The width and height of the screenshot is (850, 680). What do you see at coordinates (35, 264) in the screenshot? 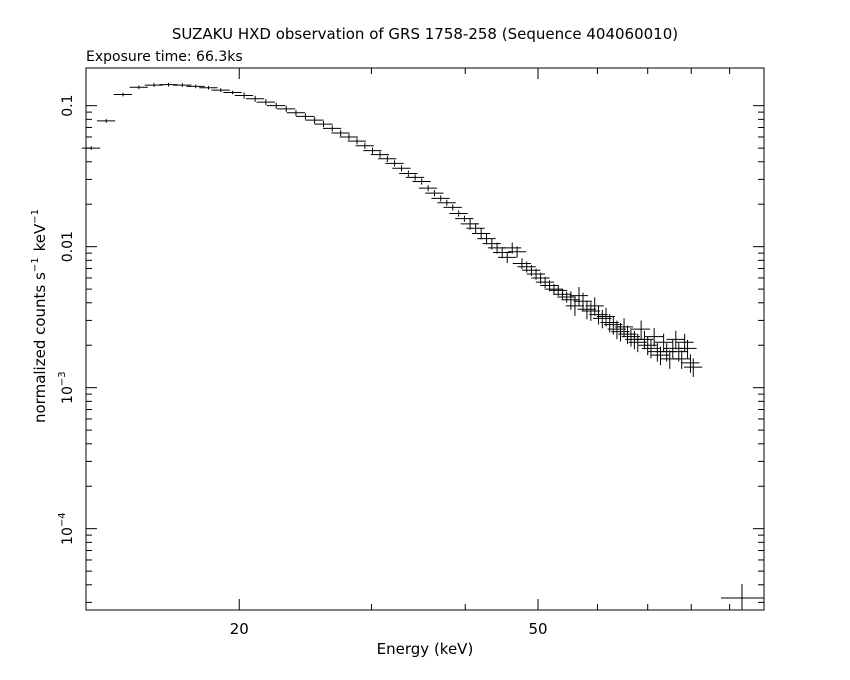
I see `y-axis-label-sup1: −1` at bounding box center [35, 264].